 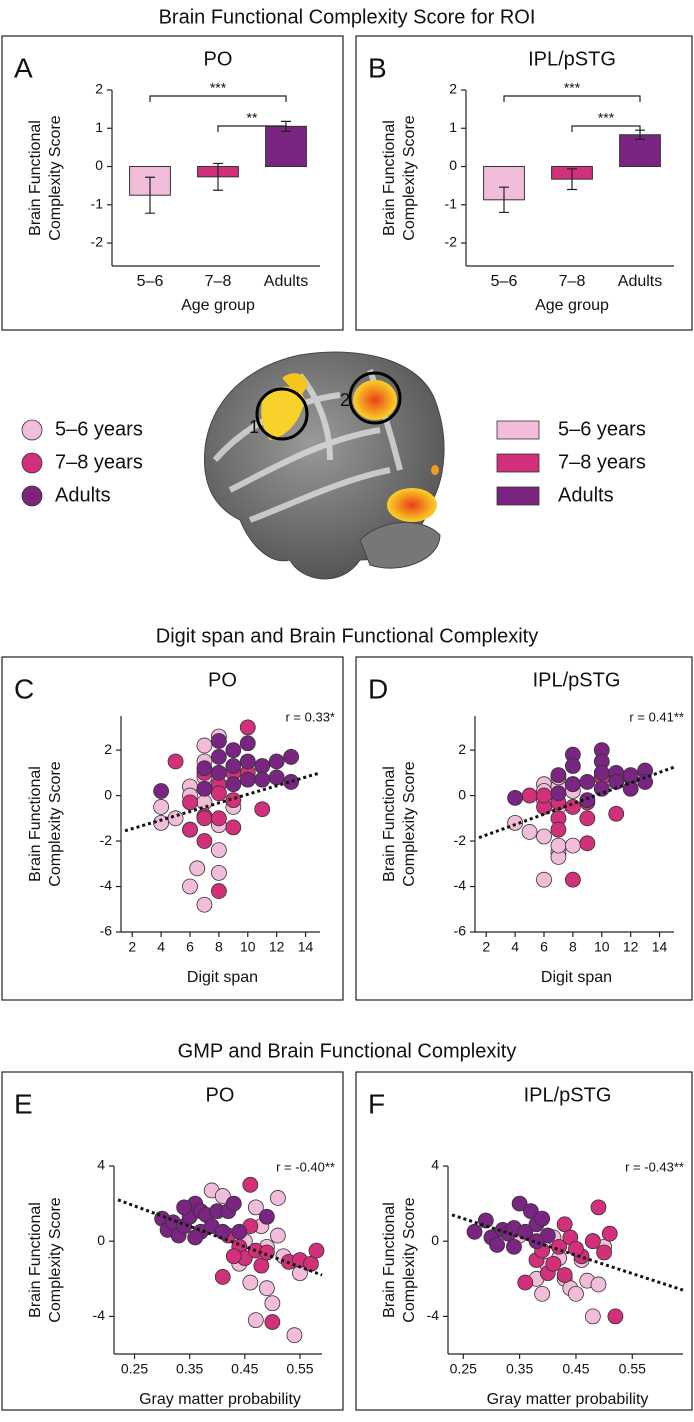 I want to click on x-tick-label: 10, so click(x=248, y=947).